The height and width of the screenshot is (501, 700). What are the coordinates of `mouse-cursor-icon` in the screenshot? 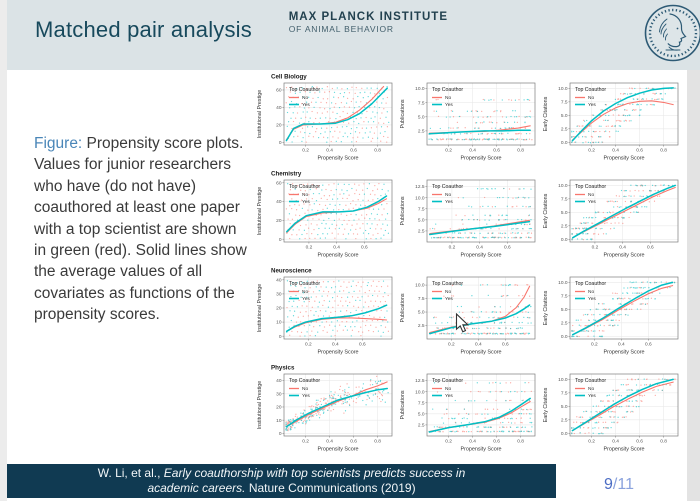 It's located at (463, 324).